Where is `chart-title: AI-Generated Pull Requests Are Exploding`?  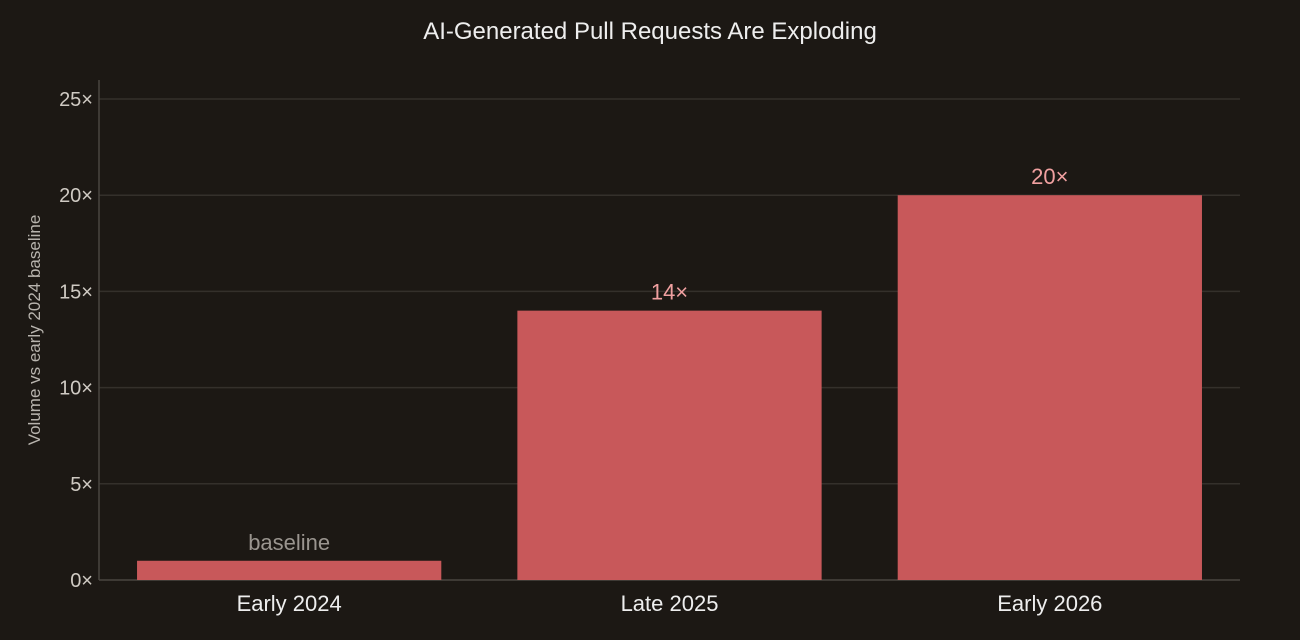 chart-title: AI-Generated Pull Requests Are Exploding is located at coordinates (650, 31).